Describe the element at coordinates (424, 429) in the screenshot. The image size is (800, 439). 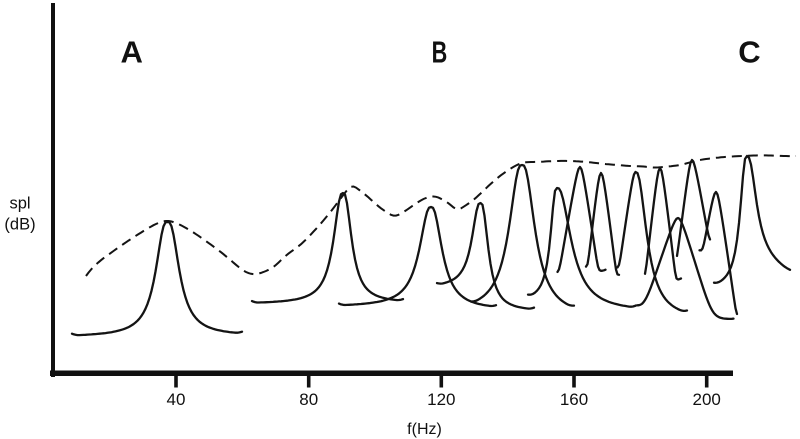
I see `svg-text: f(Hz)` at that location.